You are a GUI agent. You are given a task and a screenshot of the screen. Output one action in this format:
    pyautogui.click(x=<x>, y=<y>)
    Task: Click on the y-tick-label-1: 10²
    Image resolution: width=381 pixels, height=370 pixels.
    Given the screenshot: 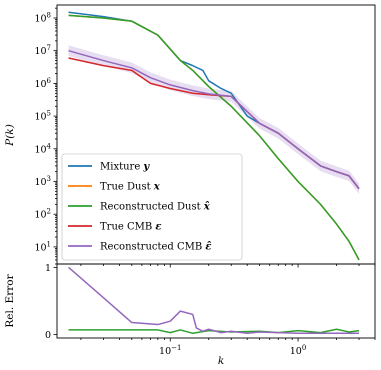 What is the action you would take?
    pyautogui.click(x=42, y=214)
    